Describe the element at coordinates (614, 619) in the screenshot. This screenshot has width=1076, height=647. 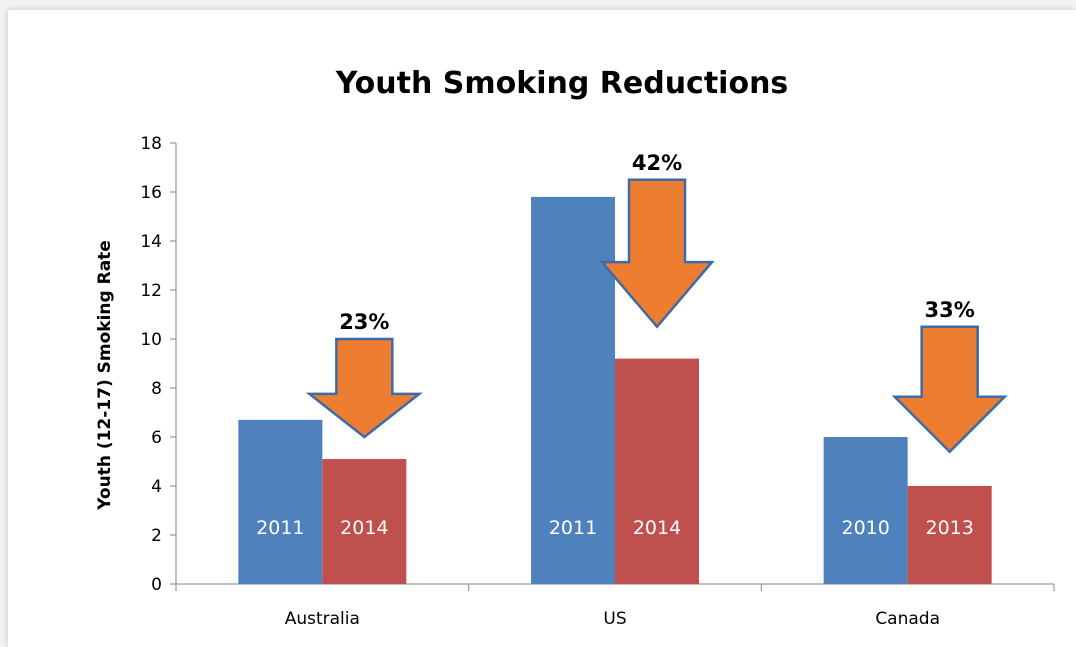
I see `x-tick-label: US` at that location.